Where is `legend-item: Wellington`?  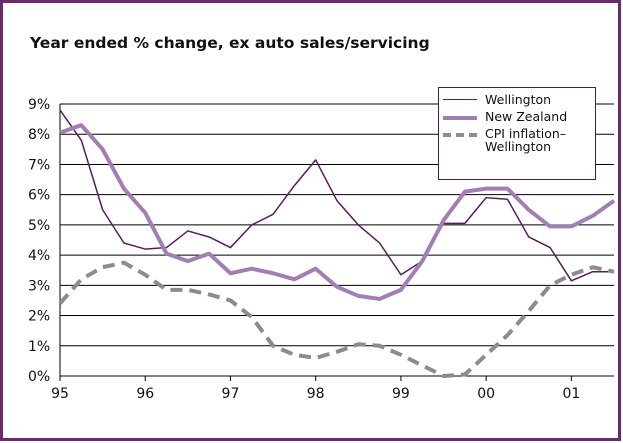 legend-item: Wellington is located at coordinates (517, 99).